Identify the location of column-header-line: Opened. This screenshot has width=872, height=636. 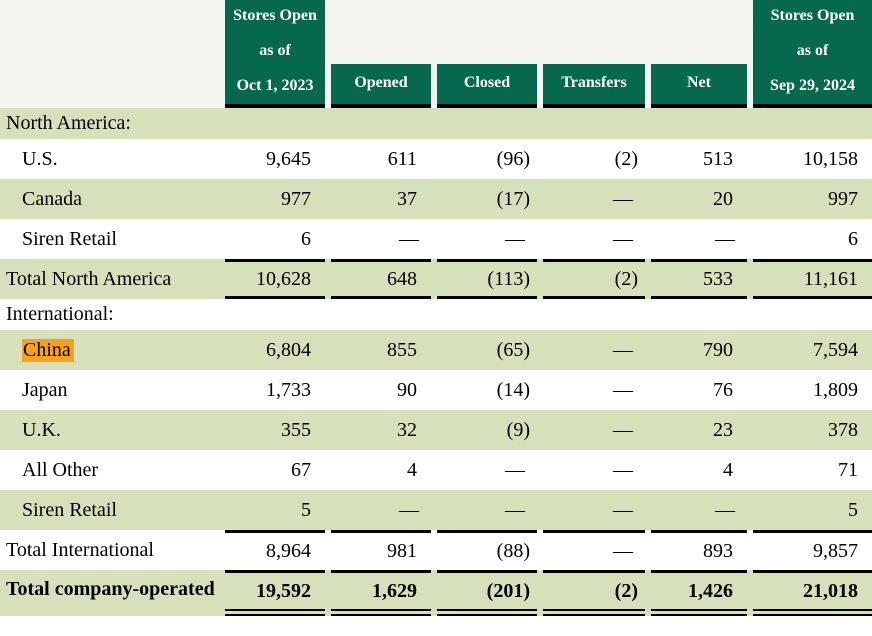
(381, 82).